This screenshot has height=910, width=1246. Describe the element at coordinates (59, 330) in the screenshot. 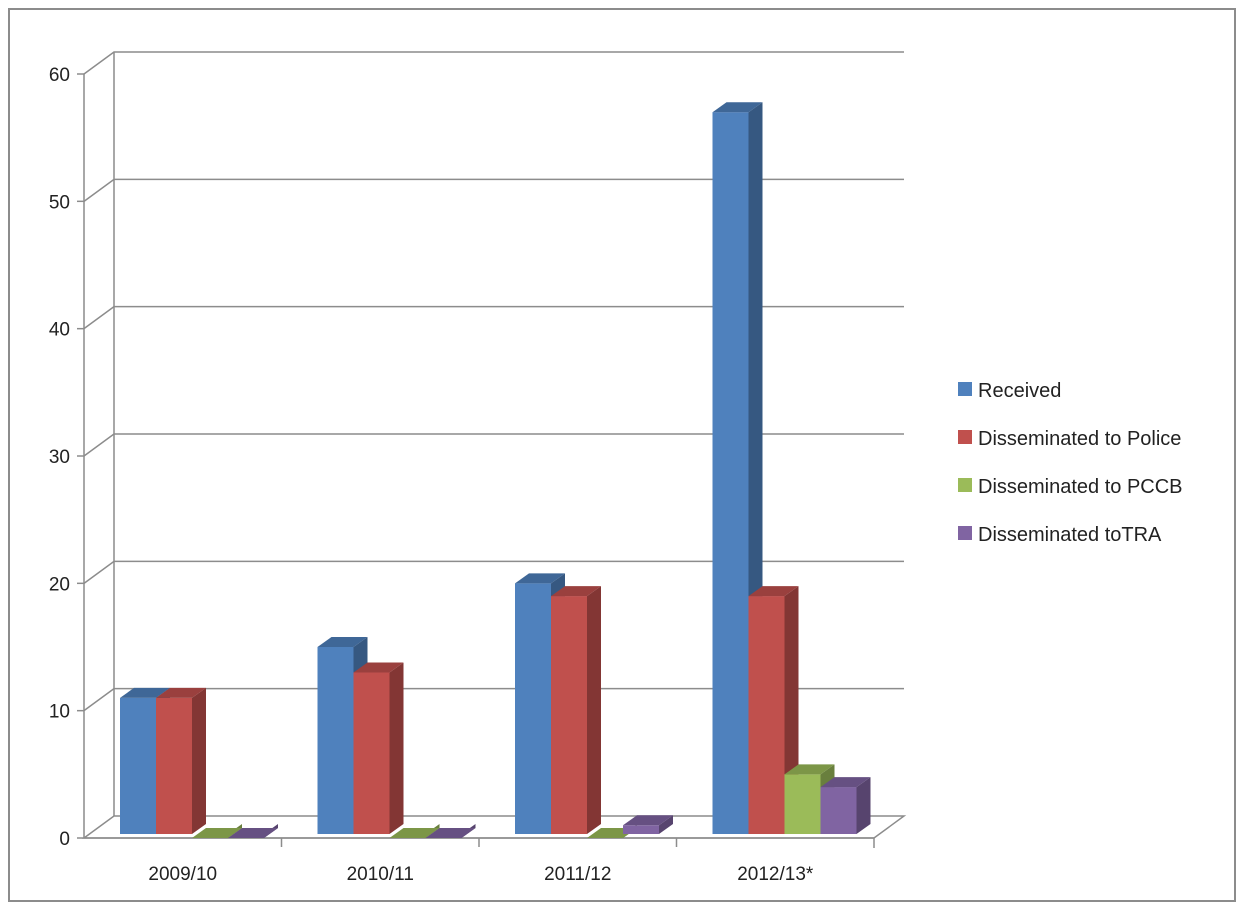

I see `y-tick-label: 40` at that location.